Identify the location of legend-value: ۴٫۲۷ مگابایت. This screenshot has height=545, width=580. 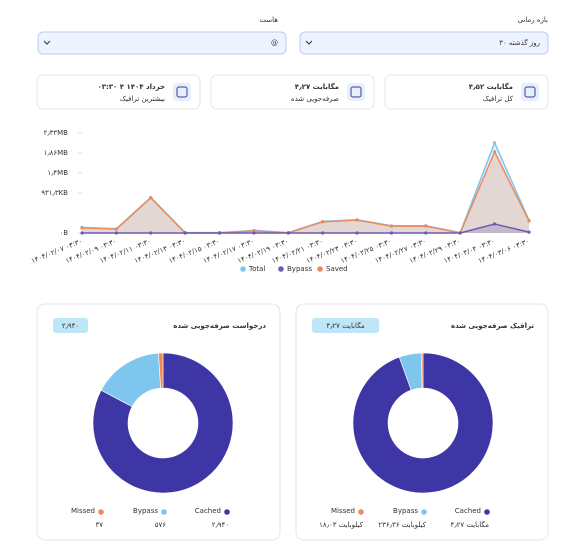
(470, 524).